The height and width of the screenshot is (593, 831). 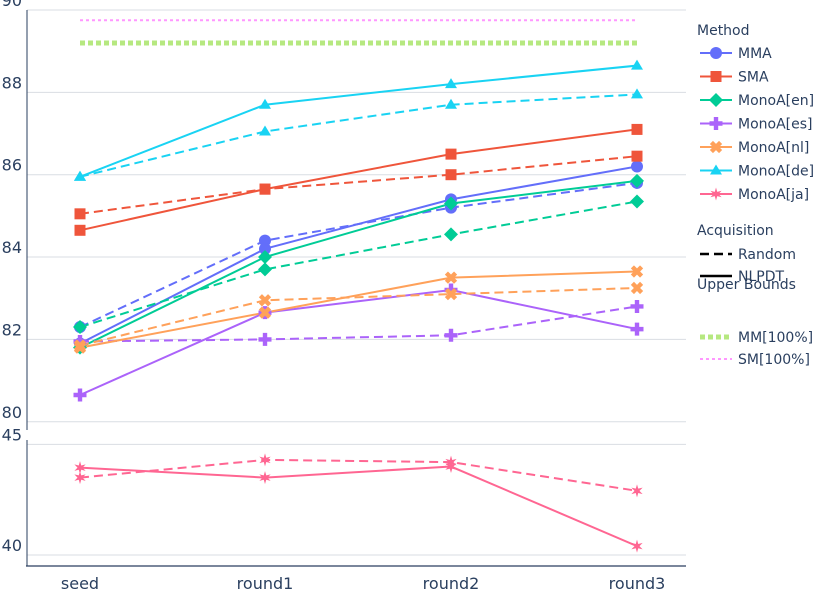 What do you see at coordinates (12, 5) in the screenshot?
I see `y-tick-upper-90: 90` at bounding box center [12, 5].